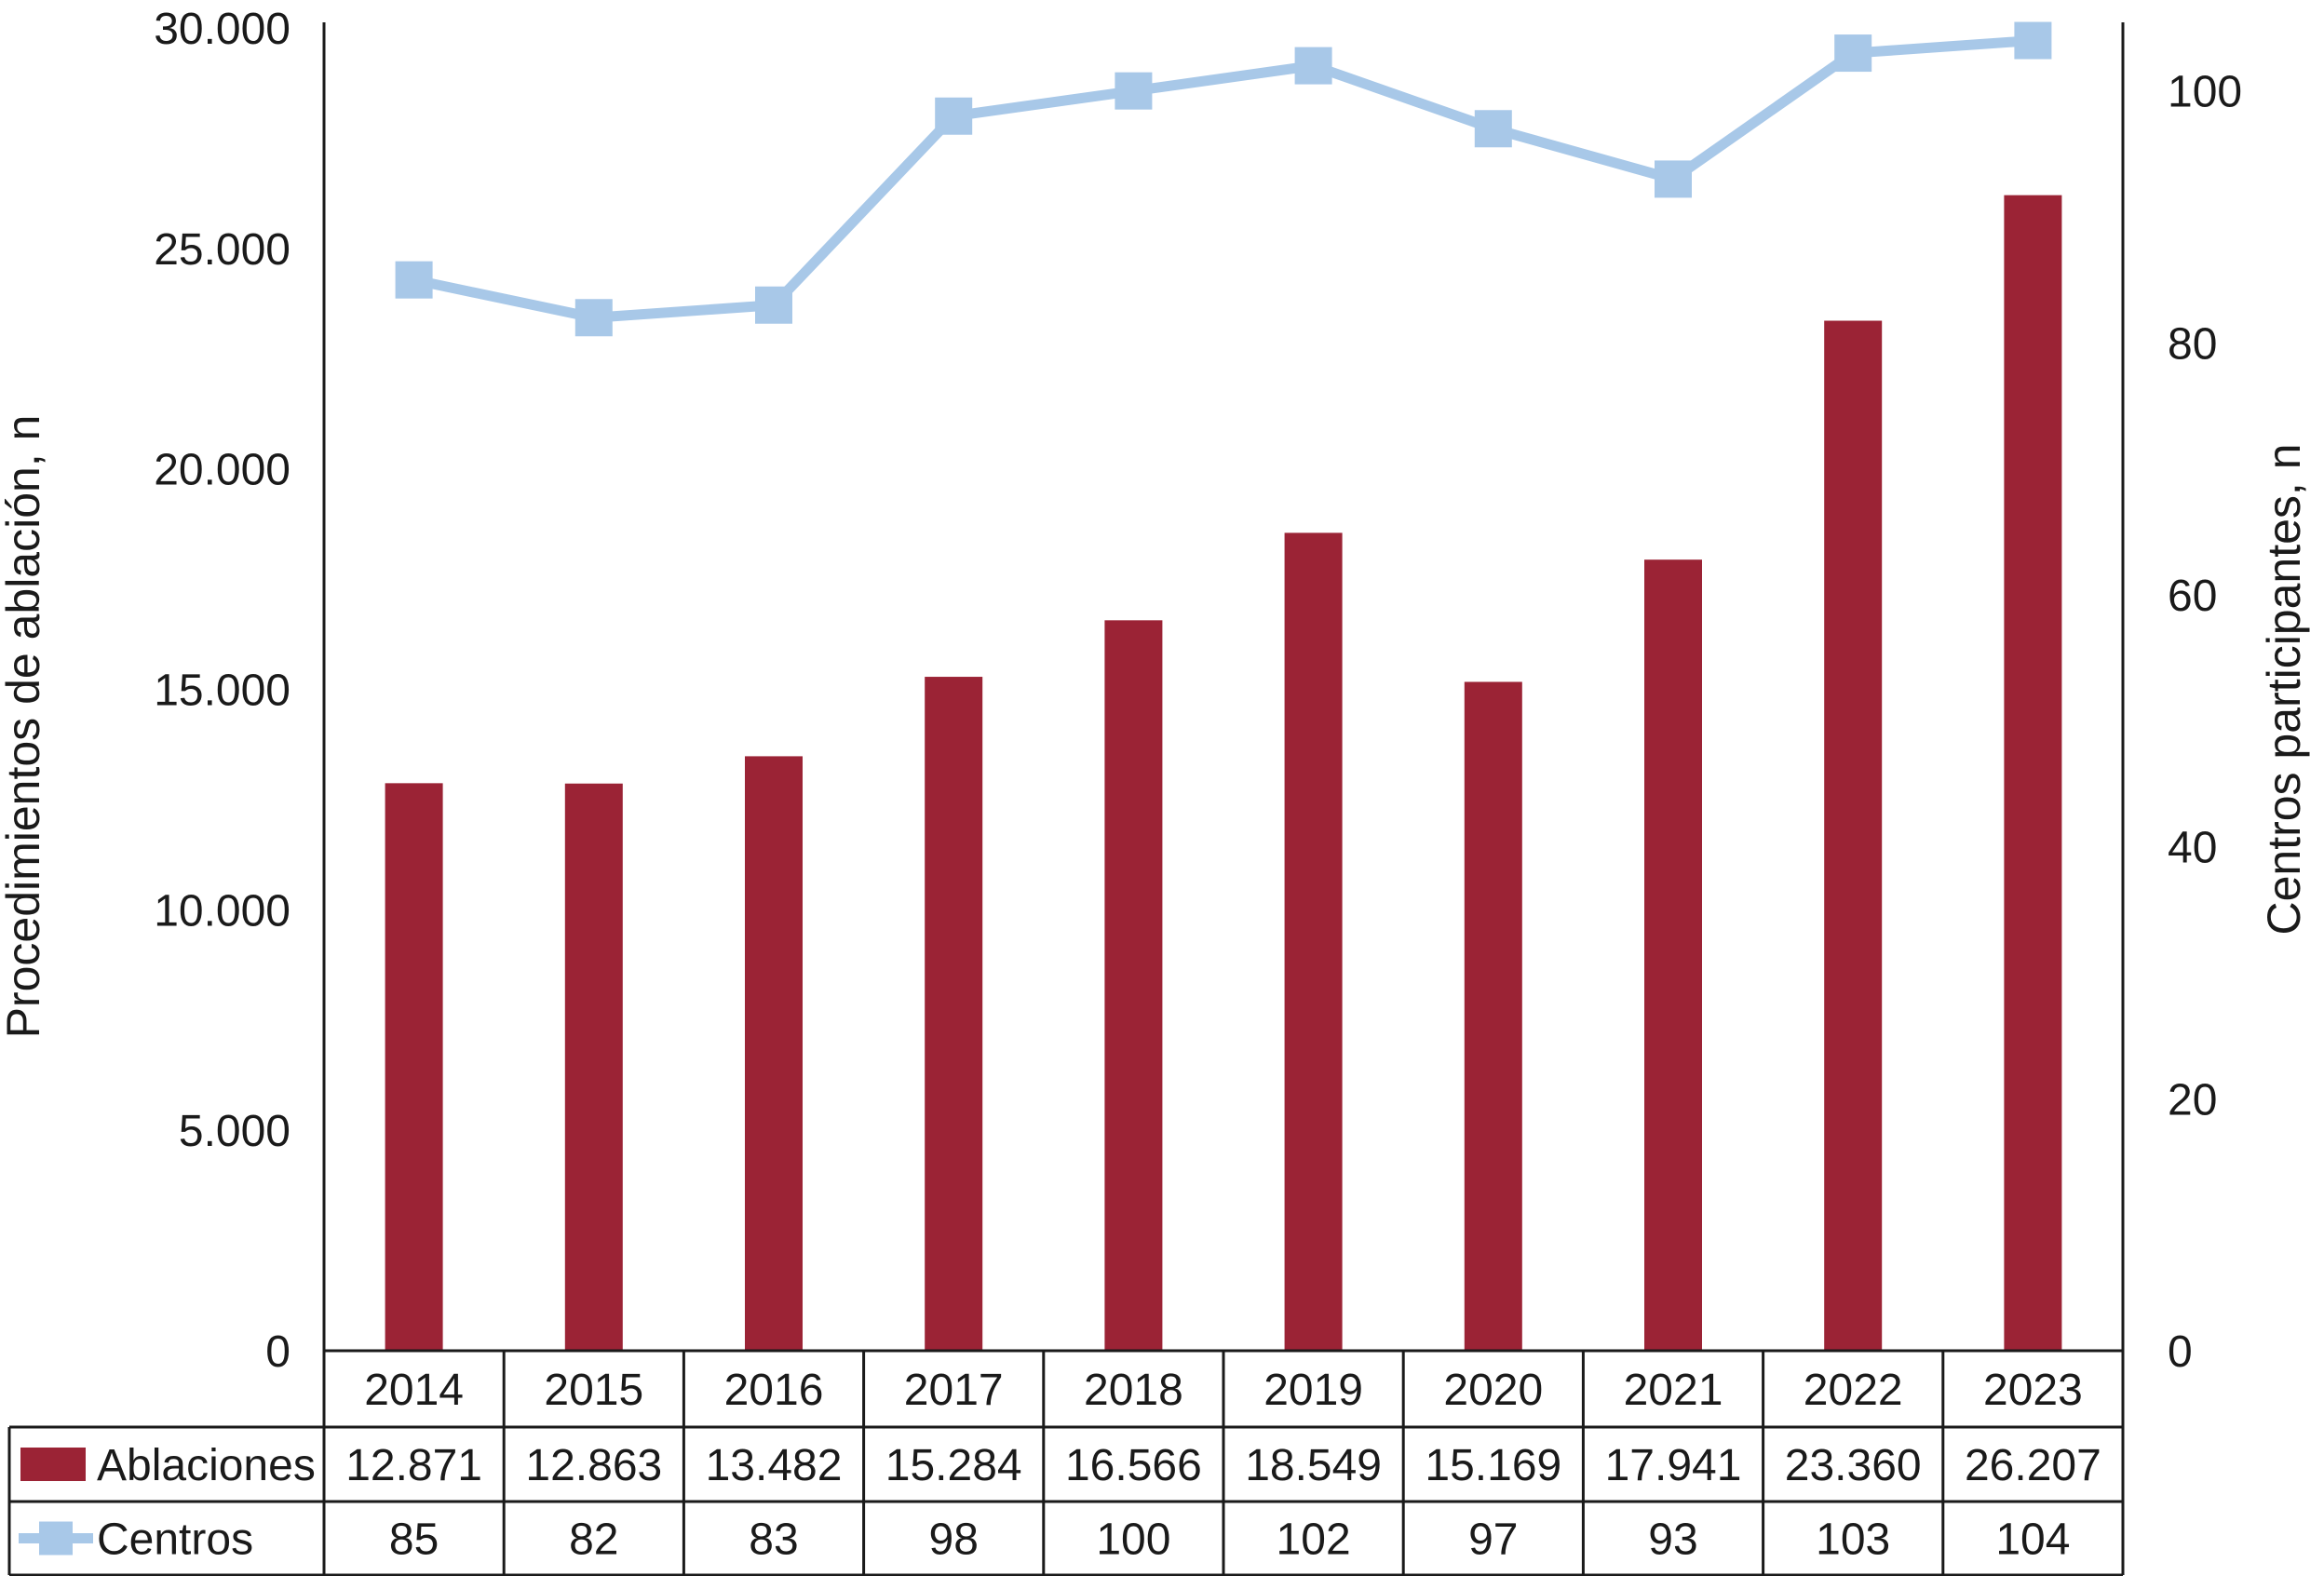 Image resolution: width=2324 pixels, height=1576 pixels. Describe the element at coordinates (954, 1466) in the screenshot. I see `table-value: 15.284` at that location.